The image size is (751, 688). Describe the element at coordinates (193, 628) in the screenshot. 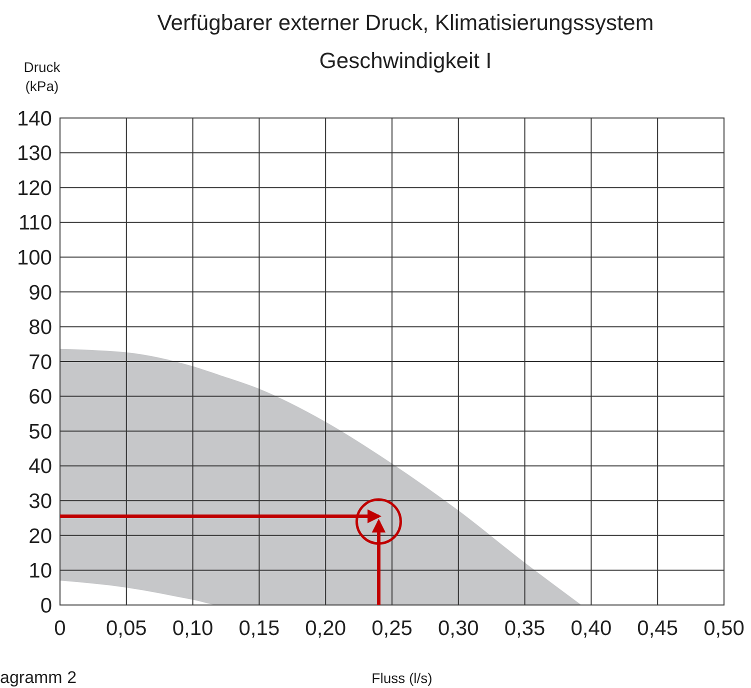

I see `x-tick-label: 0,10` at that location.